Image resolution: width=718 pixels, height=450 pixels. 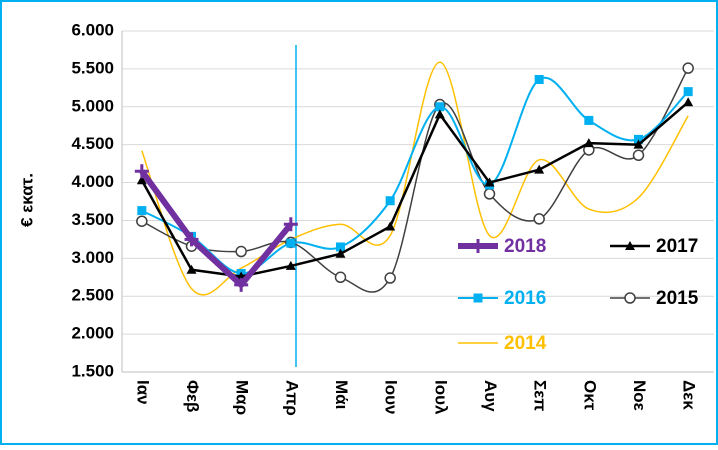 What do you see at coordinates (525, 343) in the screenshot?
I see `legend-label: 2014` at bounding box center [525, 343].